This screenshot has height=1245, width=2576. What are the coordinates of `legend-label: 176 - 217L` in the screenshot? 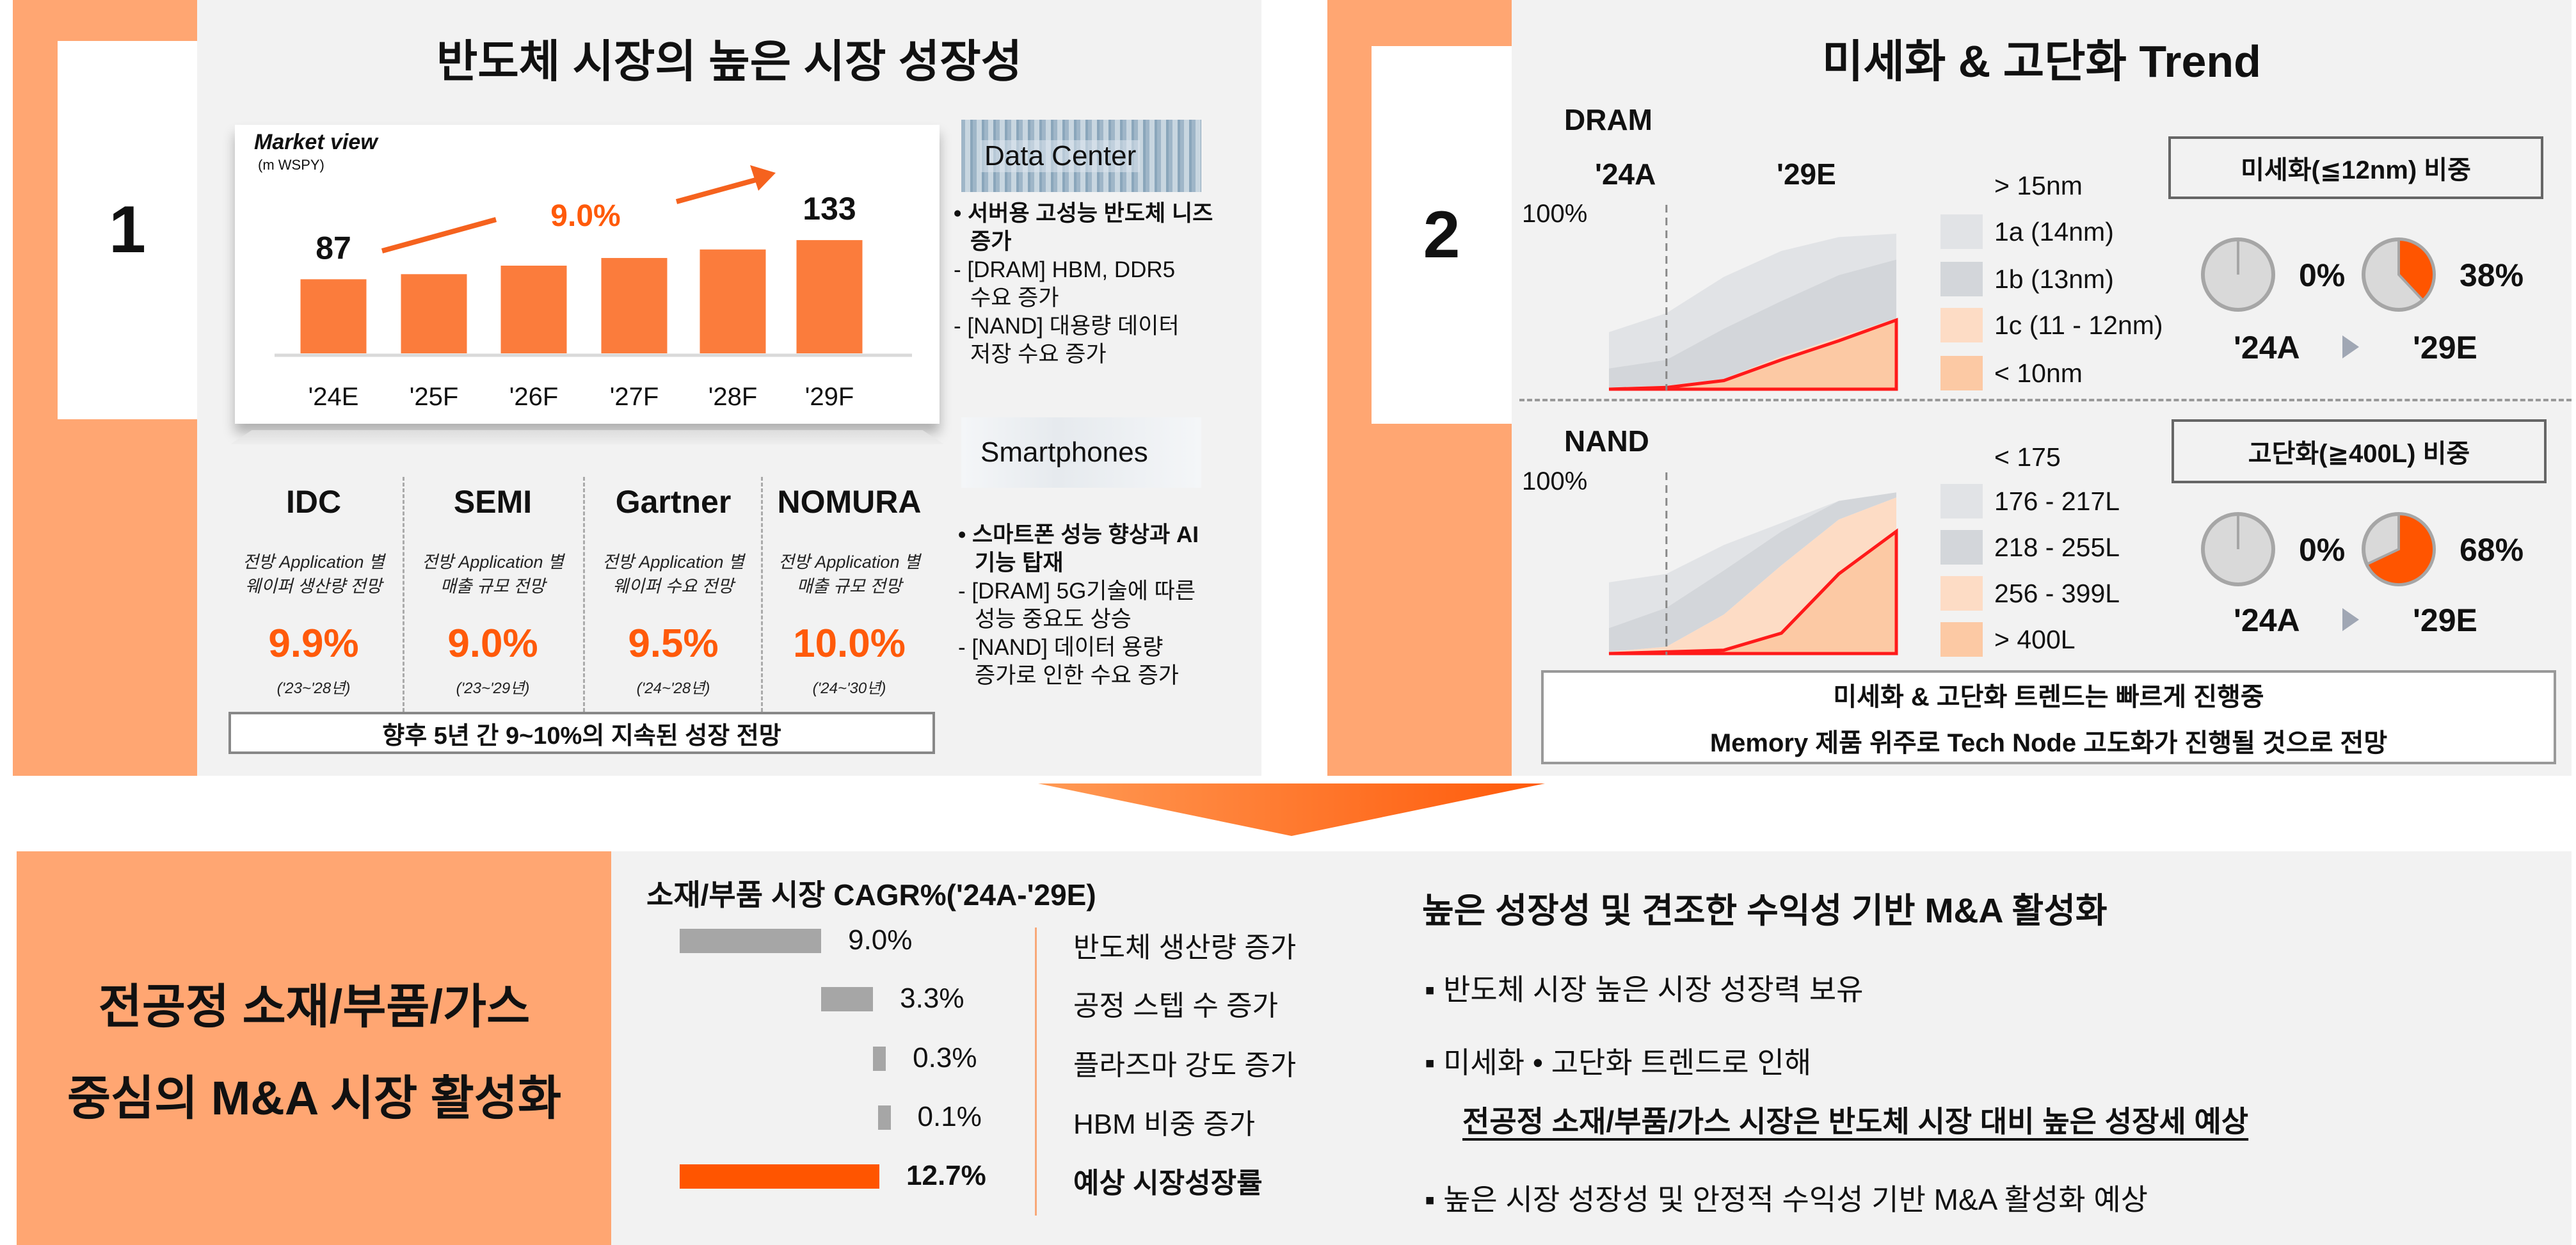 It's located at (2057, 501).